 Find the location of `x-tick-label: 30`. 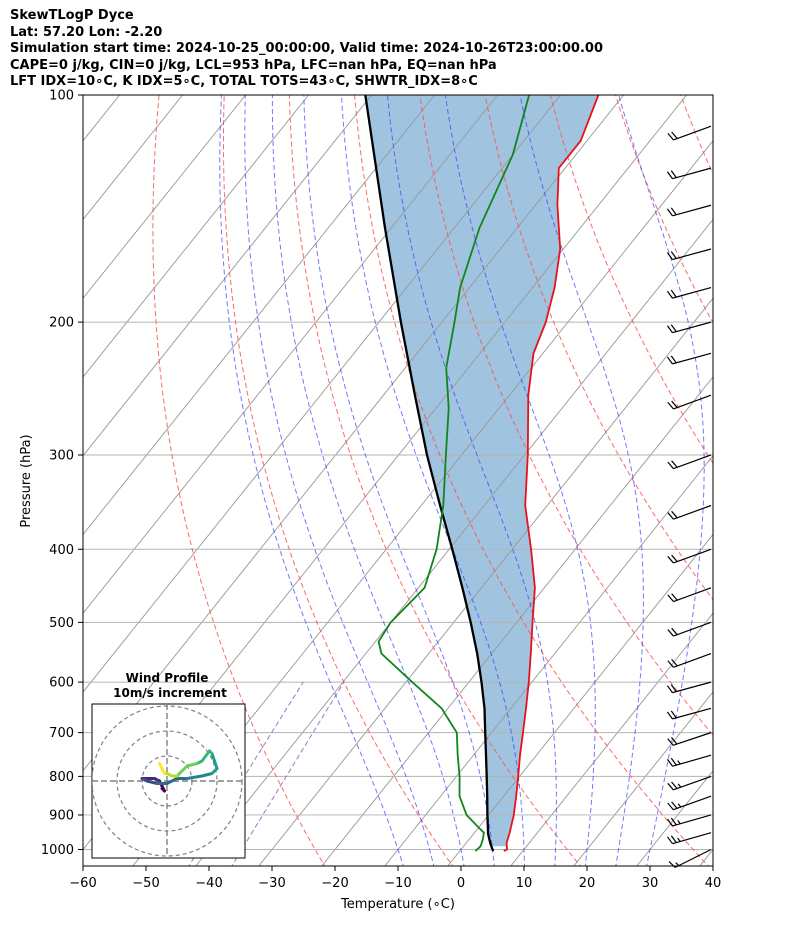

x-tick-label: 30 is located at coordinates (650, 883).